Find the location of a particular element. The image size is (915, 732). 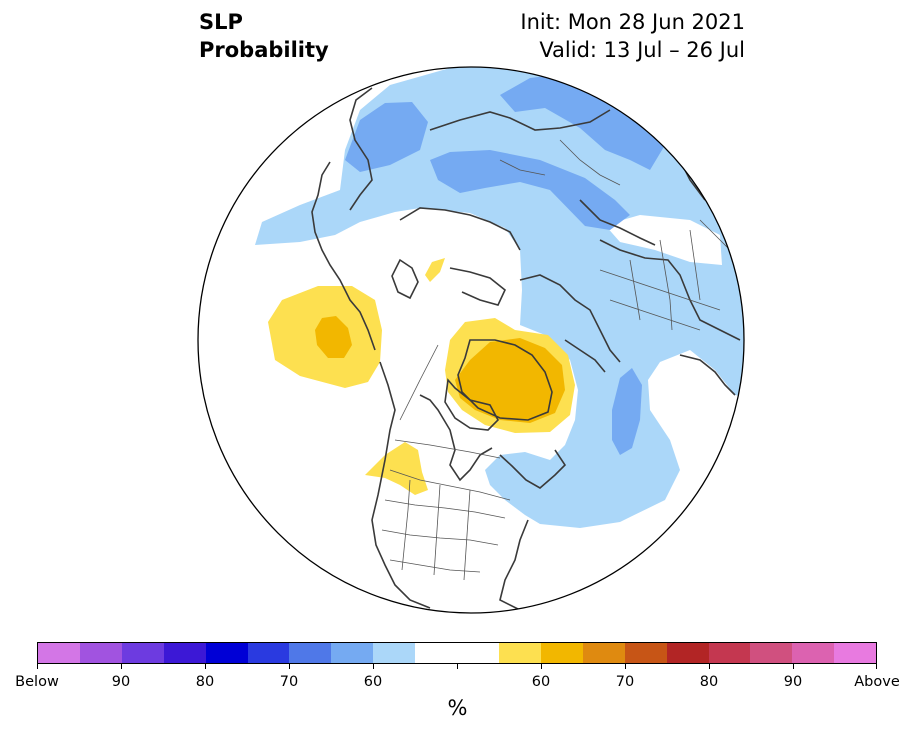

colorbar-unit: % is located at coordinates (457, 708).